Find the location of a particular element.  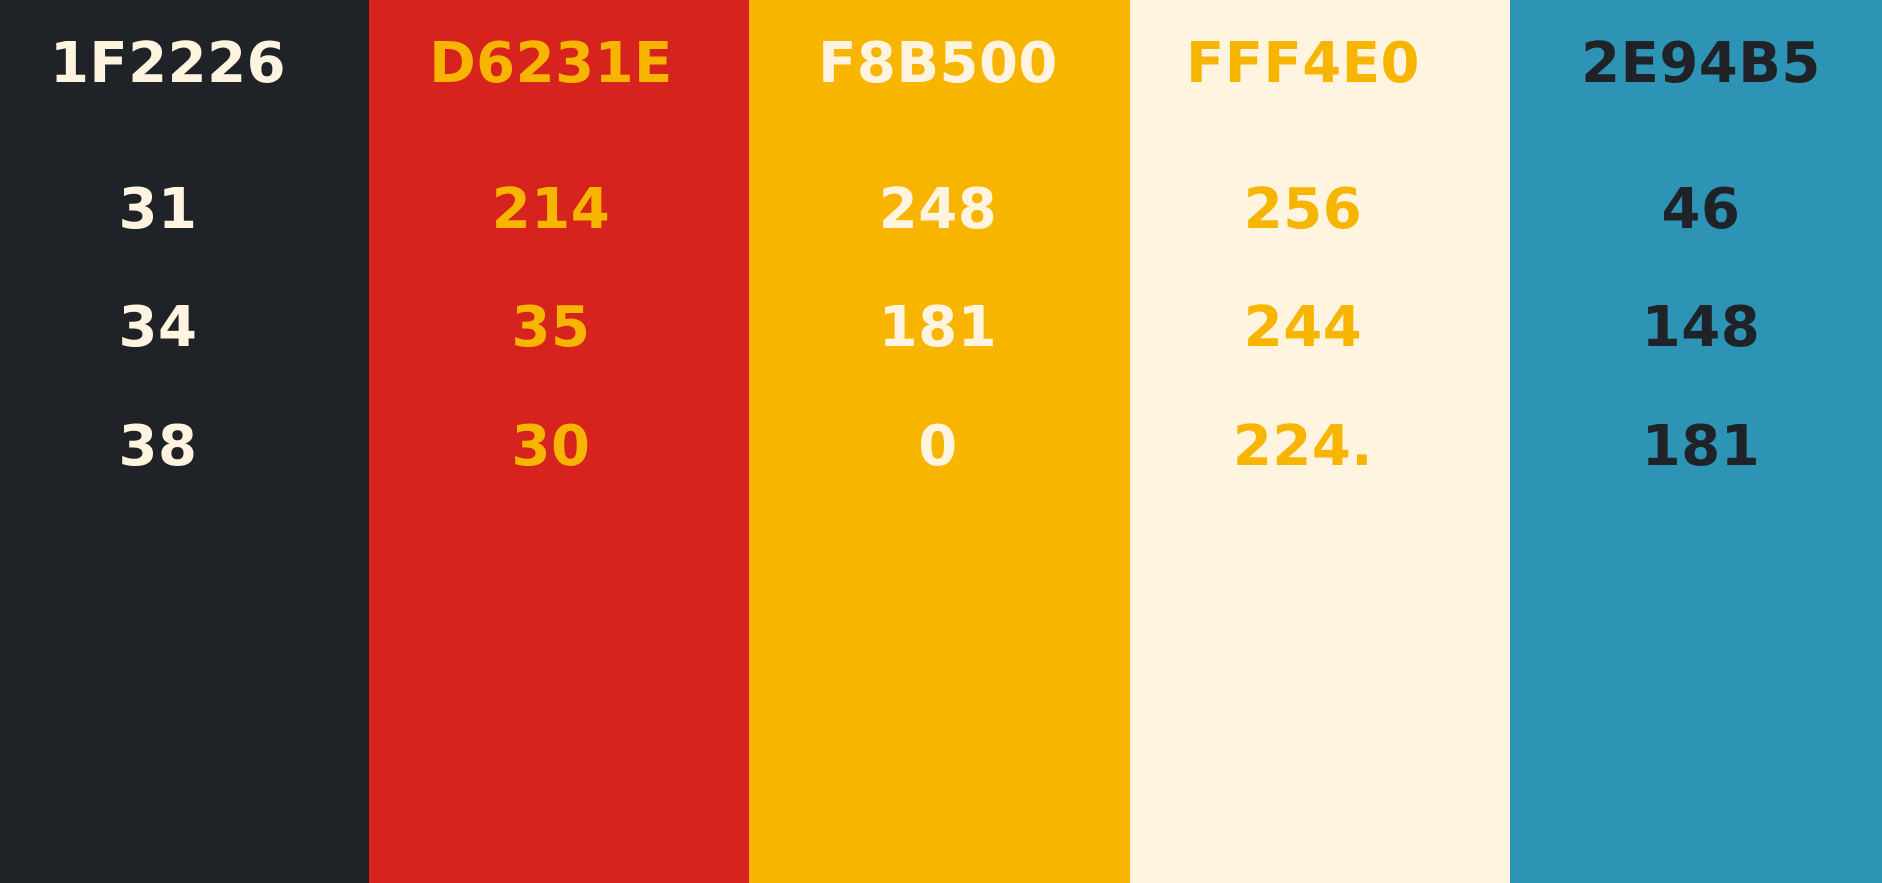

green-value: 181 is located at coordinates (938, 327).